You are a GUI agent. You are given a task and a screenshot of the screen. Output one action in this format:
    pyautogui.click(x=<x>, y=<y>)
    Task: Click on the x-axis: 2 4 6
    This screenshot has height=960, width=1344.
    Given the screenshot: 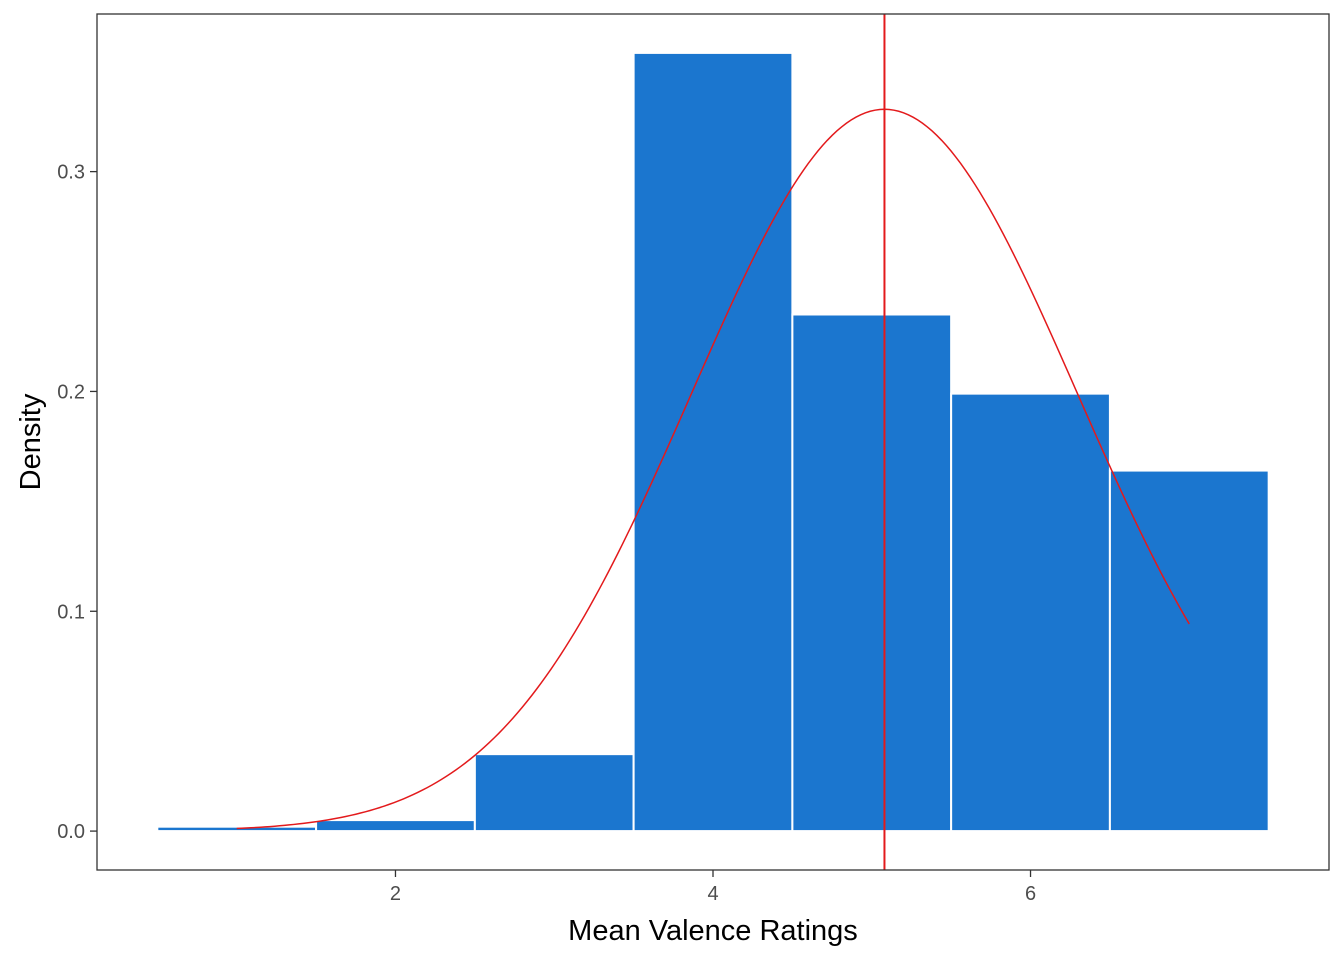 What is the action you would take?
    pyautogui.click(x=713, y=887)
    